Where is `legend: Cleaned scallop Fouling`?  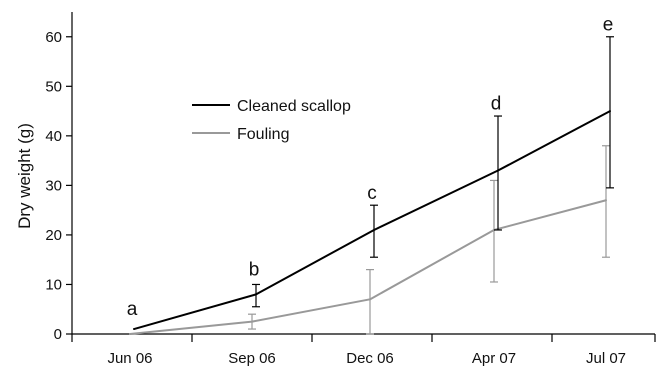 legend: Cleaned scallop Fouling is located at coordinates (271, 120).